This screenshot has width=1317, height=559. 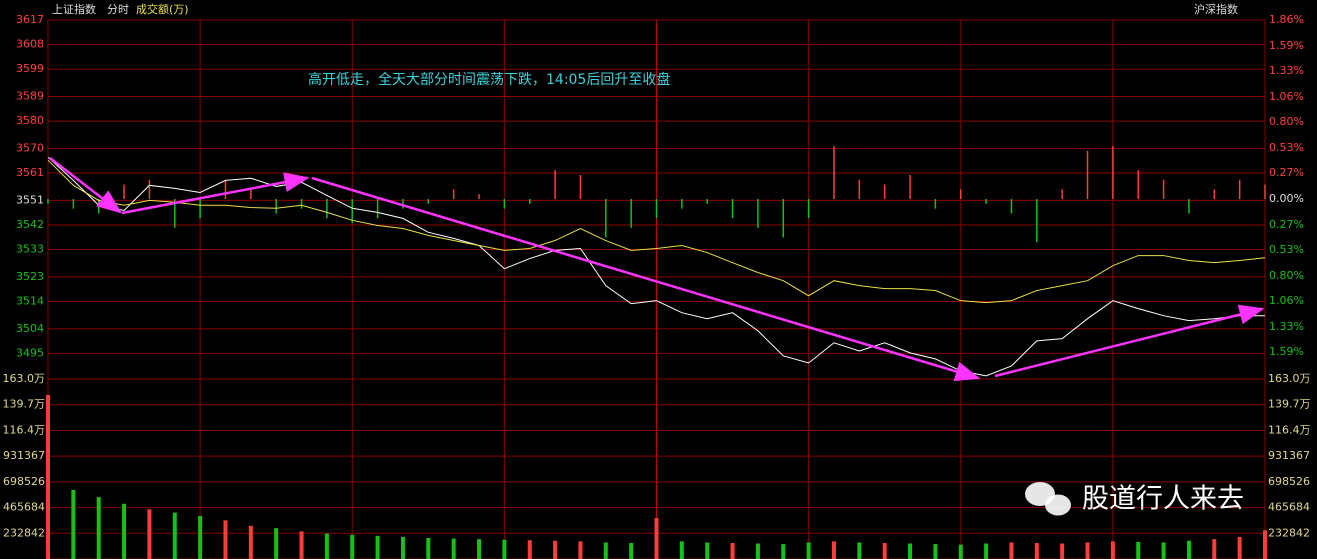 What do you see at coordinates (30, 352) in the screenshot?
I see `y-tick-label: 3495` at bounding box center [30, 352].